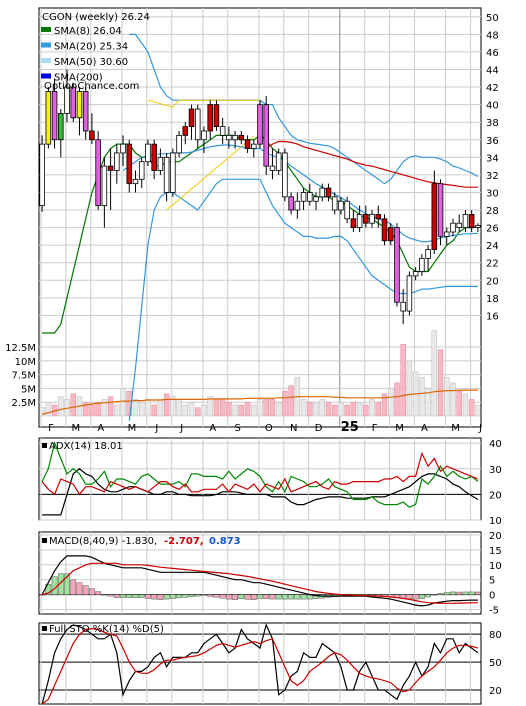 The width and height of the screenshot is (526, 706). Describe the element at coordinates (350, 427) in the screenshot. I see `month-label: 25` at that location.